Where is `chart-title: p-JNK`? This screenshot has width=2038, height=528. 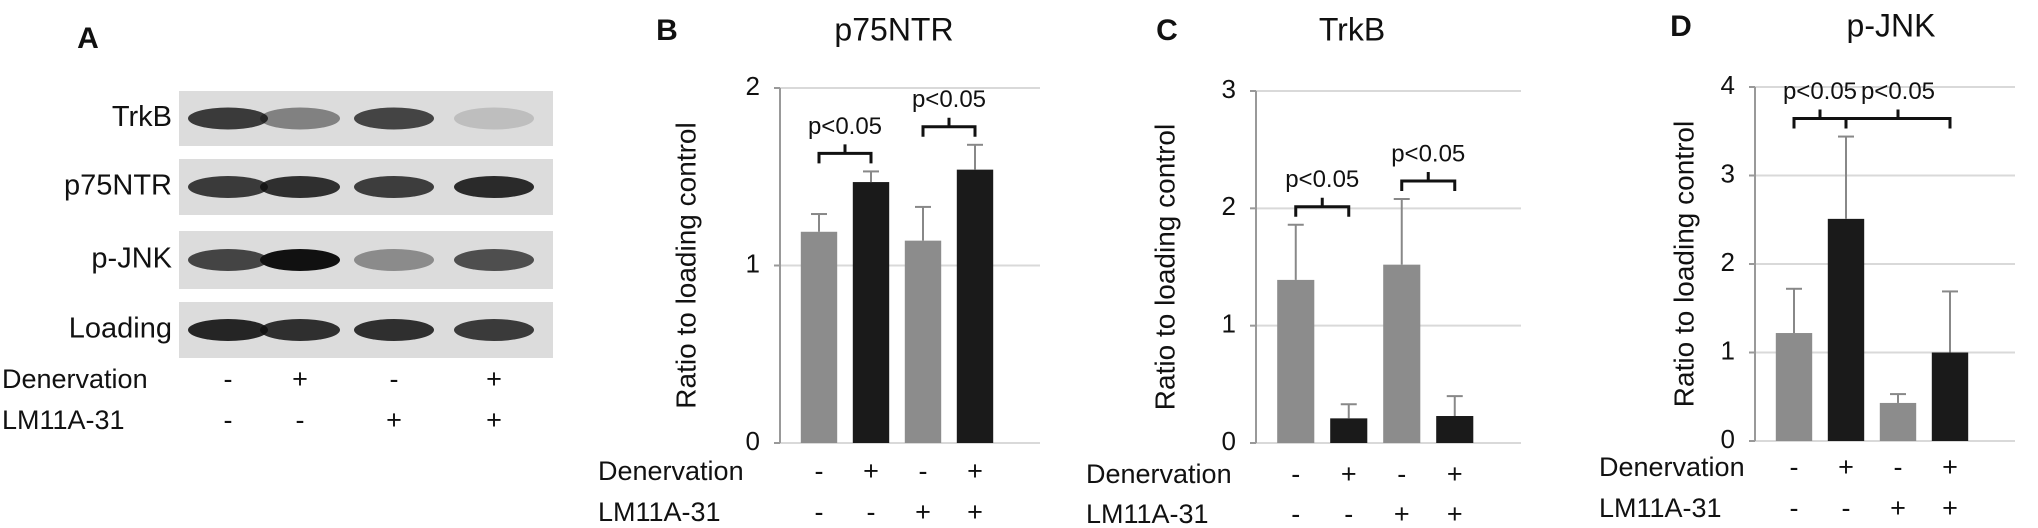 chart-title: p-JNK is located at coordinates (1891, 25).